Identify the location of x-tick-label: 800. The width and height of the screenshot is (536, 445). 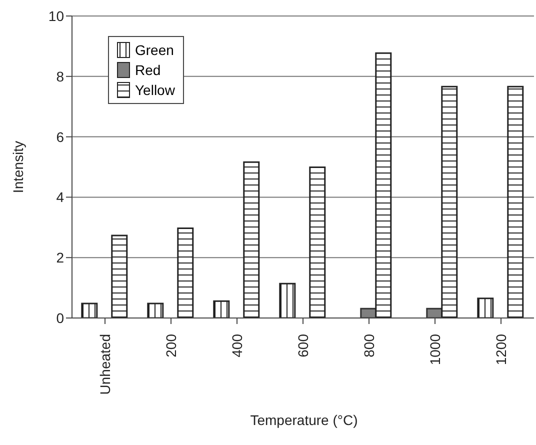
(369, 346).